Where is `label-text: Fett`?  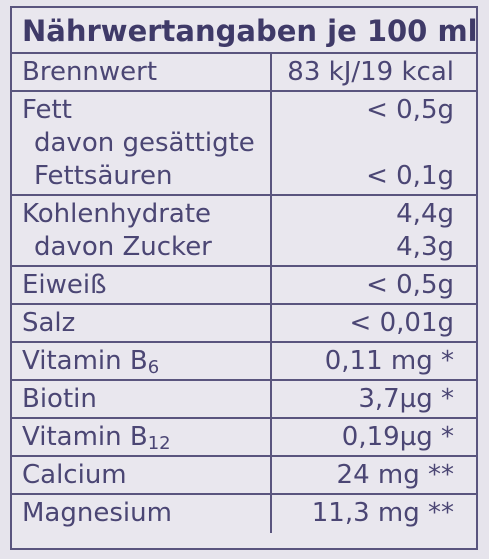 label-text: Fett is located at coordinates (47, 109).